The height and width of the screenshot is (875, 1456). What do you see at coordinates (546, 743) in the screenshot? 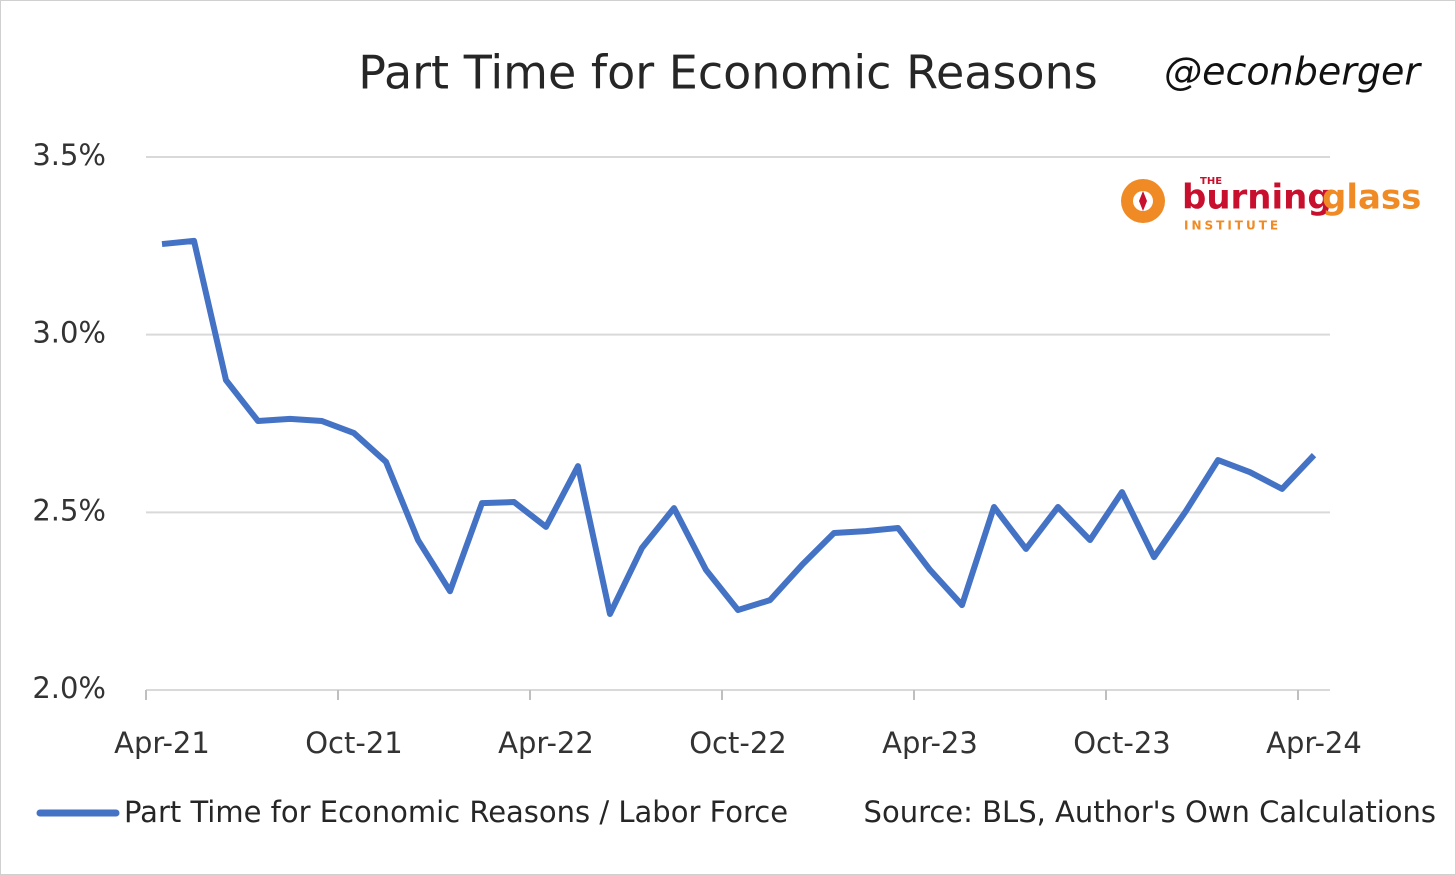
I see `x-tick-label: Apr-22` at bounding box center [546, 743].